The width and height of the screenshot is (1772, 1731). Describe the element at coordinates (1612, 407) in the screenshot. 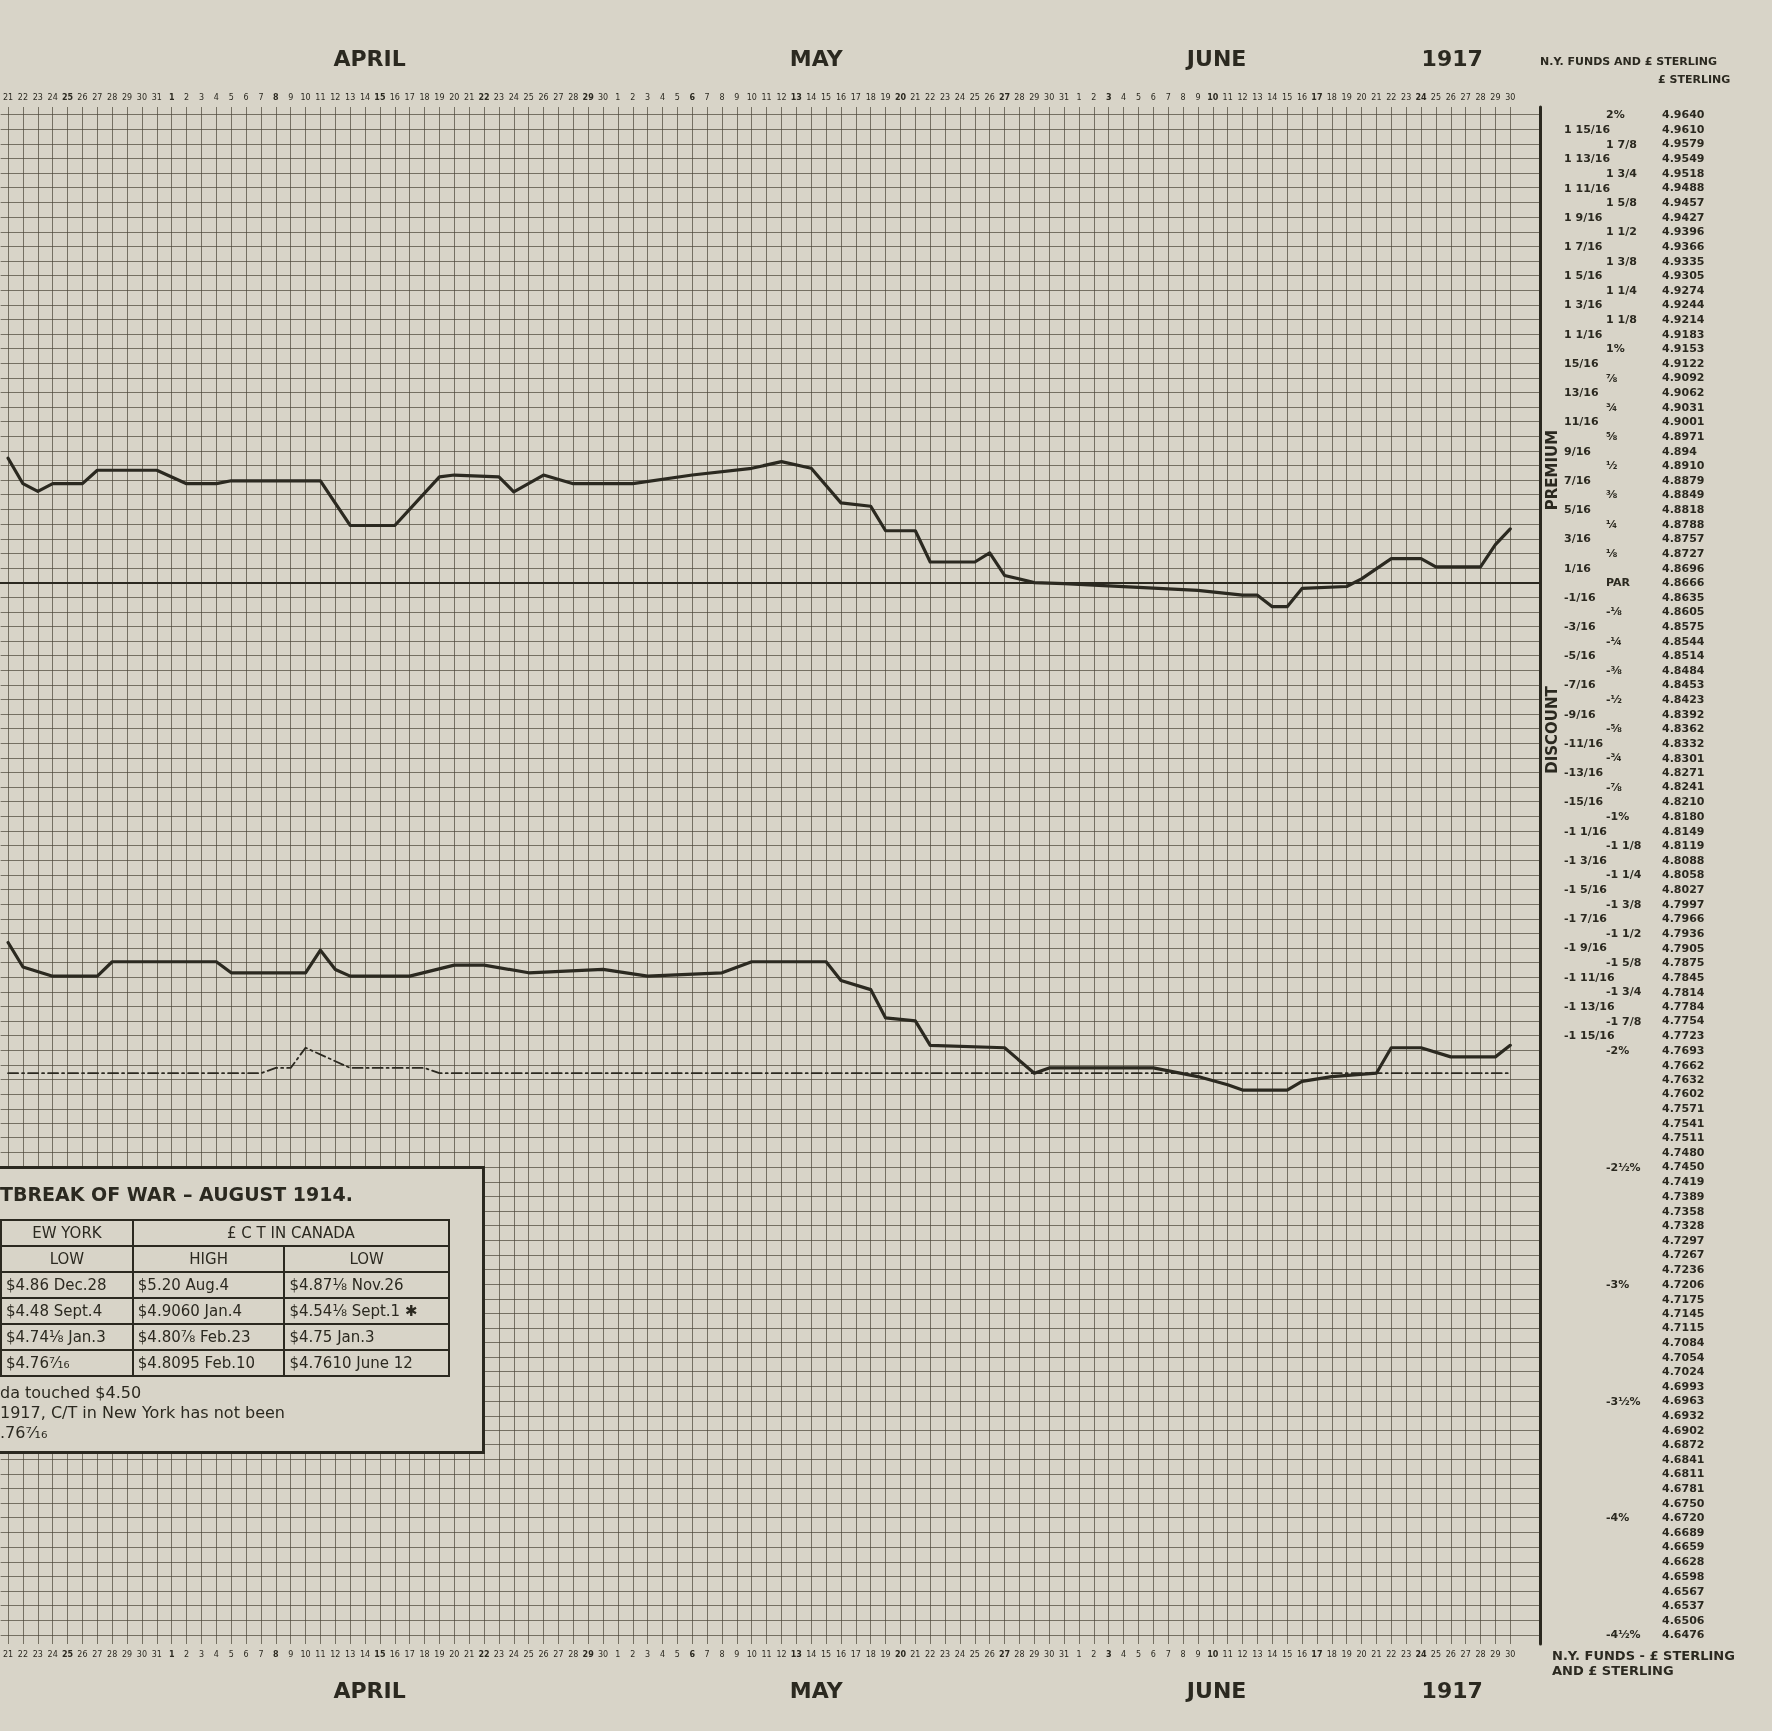

I see `y3-tick-label: ¾` at that location.